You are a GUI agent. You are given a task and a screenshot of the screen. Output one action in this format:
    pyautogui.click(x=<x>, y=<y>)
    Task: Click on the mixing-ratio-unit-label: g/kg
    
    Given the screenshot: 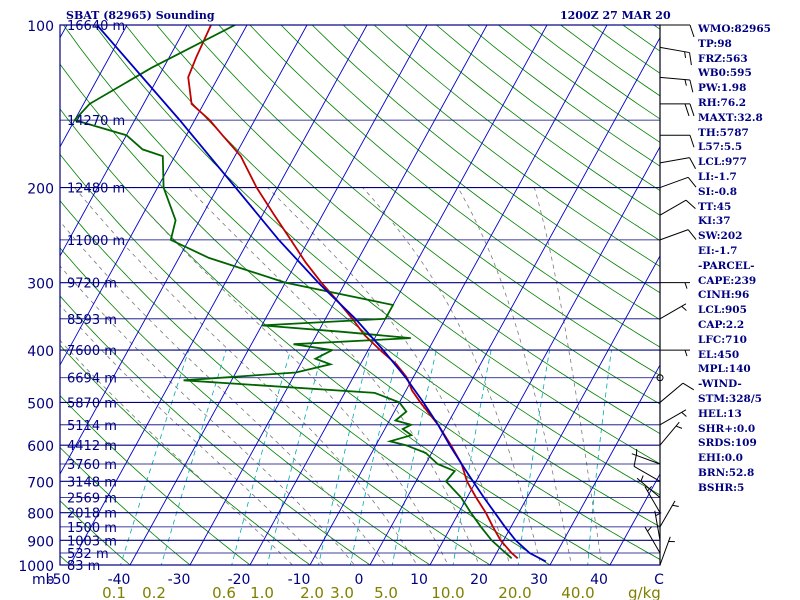 What is the action you would take?
    pyautogui.click(x=644, y=592)
    